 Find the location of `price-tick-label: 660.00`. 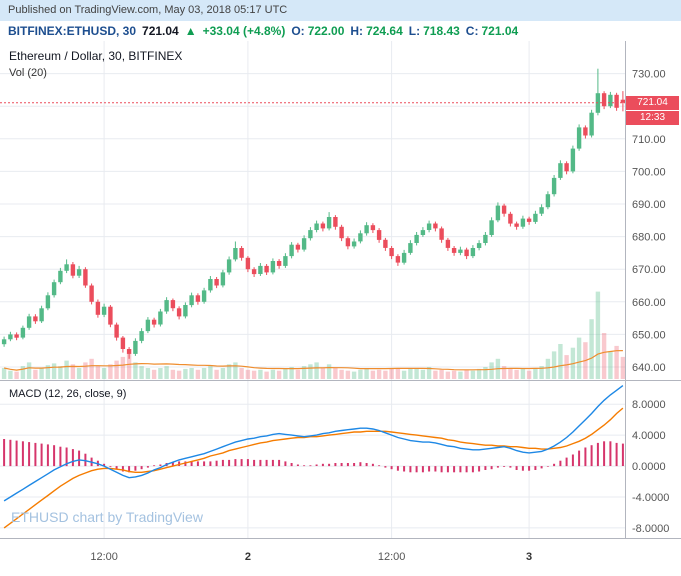

price-tick-label: 660.00 is located at coordinates (649, 303).